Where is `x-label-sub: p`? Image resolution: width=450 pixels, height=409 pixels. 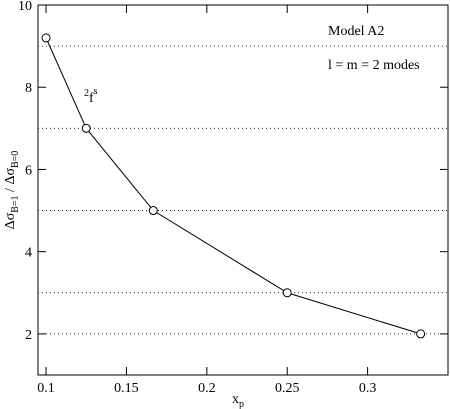 x-label-sub: p is located at coordinates (241, 404).